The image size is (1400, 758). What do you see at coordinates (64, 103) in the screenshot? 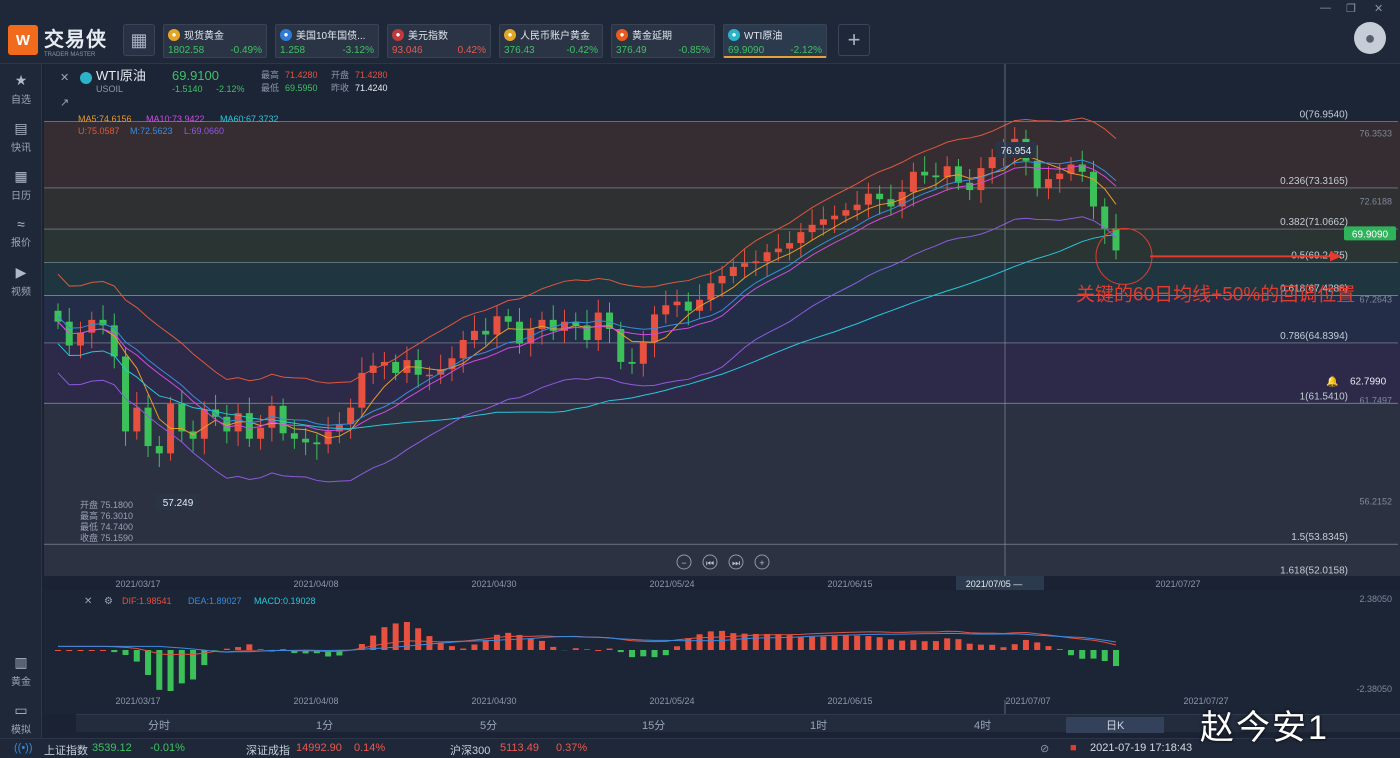
I see `draw-tool-icon: ↗` at bounding box center [64, 103].